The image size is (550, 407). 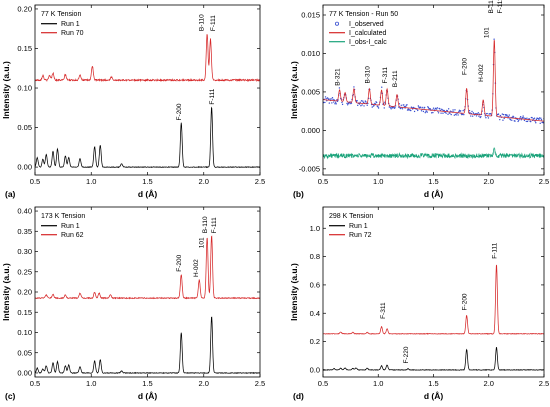 I want to click on x-tick-label: 0.5, so click(x=35, y=383).